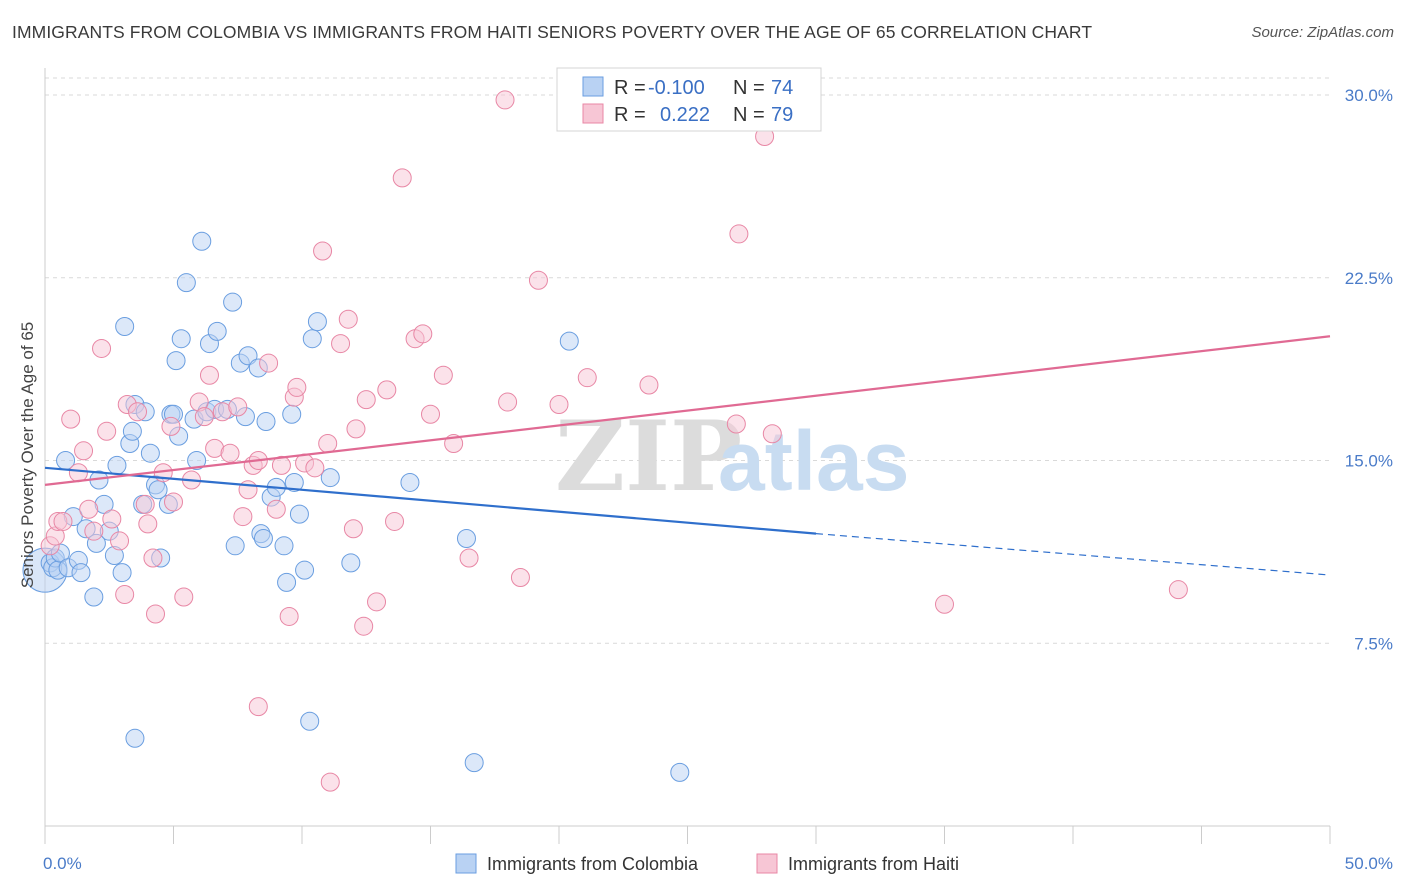 The height and width of the screenshot is (892, 1406). I want to click on stats-haiti-swatch, so click(593, 113).